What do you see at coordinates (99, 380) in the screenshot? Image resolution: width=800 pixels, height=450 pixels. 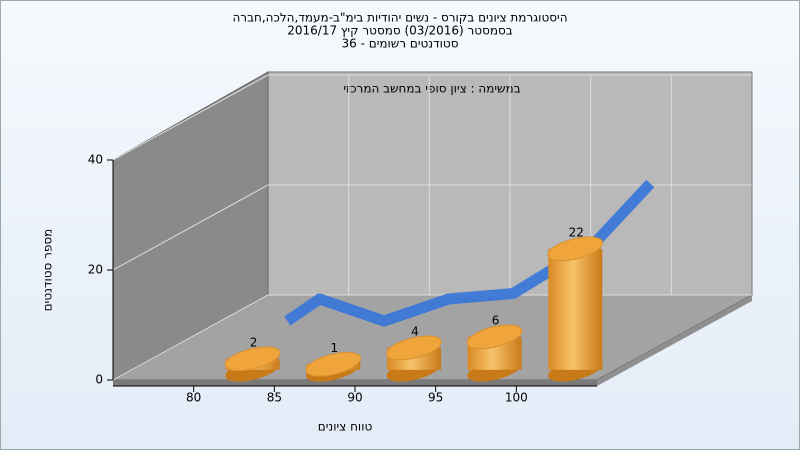 I see `y-tick-label: 0` at bounding box center [99, 380].